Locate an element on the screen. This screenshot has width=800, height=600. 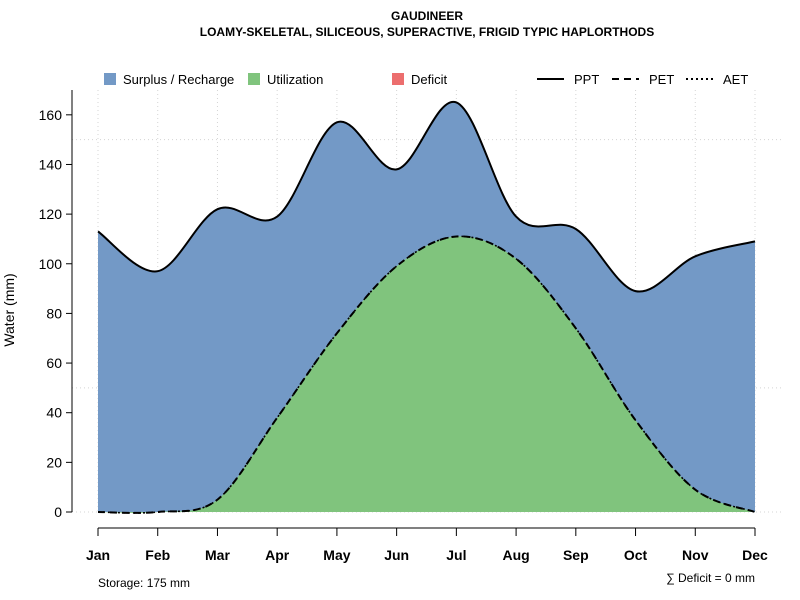
y-tick-label: 160 is located at coordinates (51, 115).